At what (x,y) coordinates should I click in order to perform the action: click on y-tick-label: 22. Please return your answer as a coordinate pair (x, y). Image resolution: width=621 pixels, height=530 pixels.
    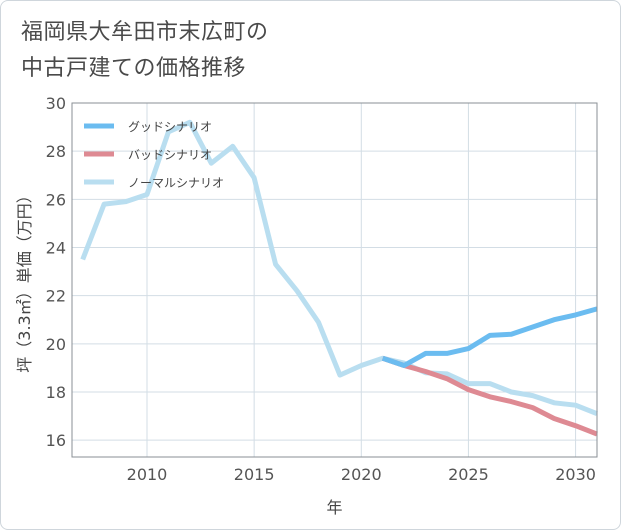
    Looking at the image, I should click on (56, 296).